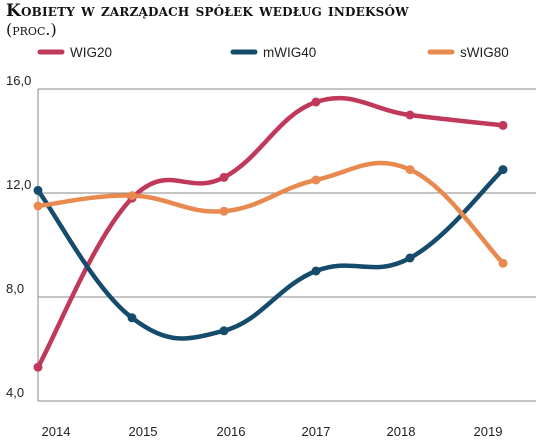 The height and width of the screenshot is (443, 536). What do you see at coordinates (18, 184) in the screenshot?
I see `y-tick-label: 12,0` at bounding box center [18, 184].